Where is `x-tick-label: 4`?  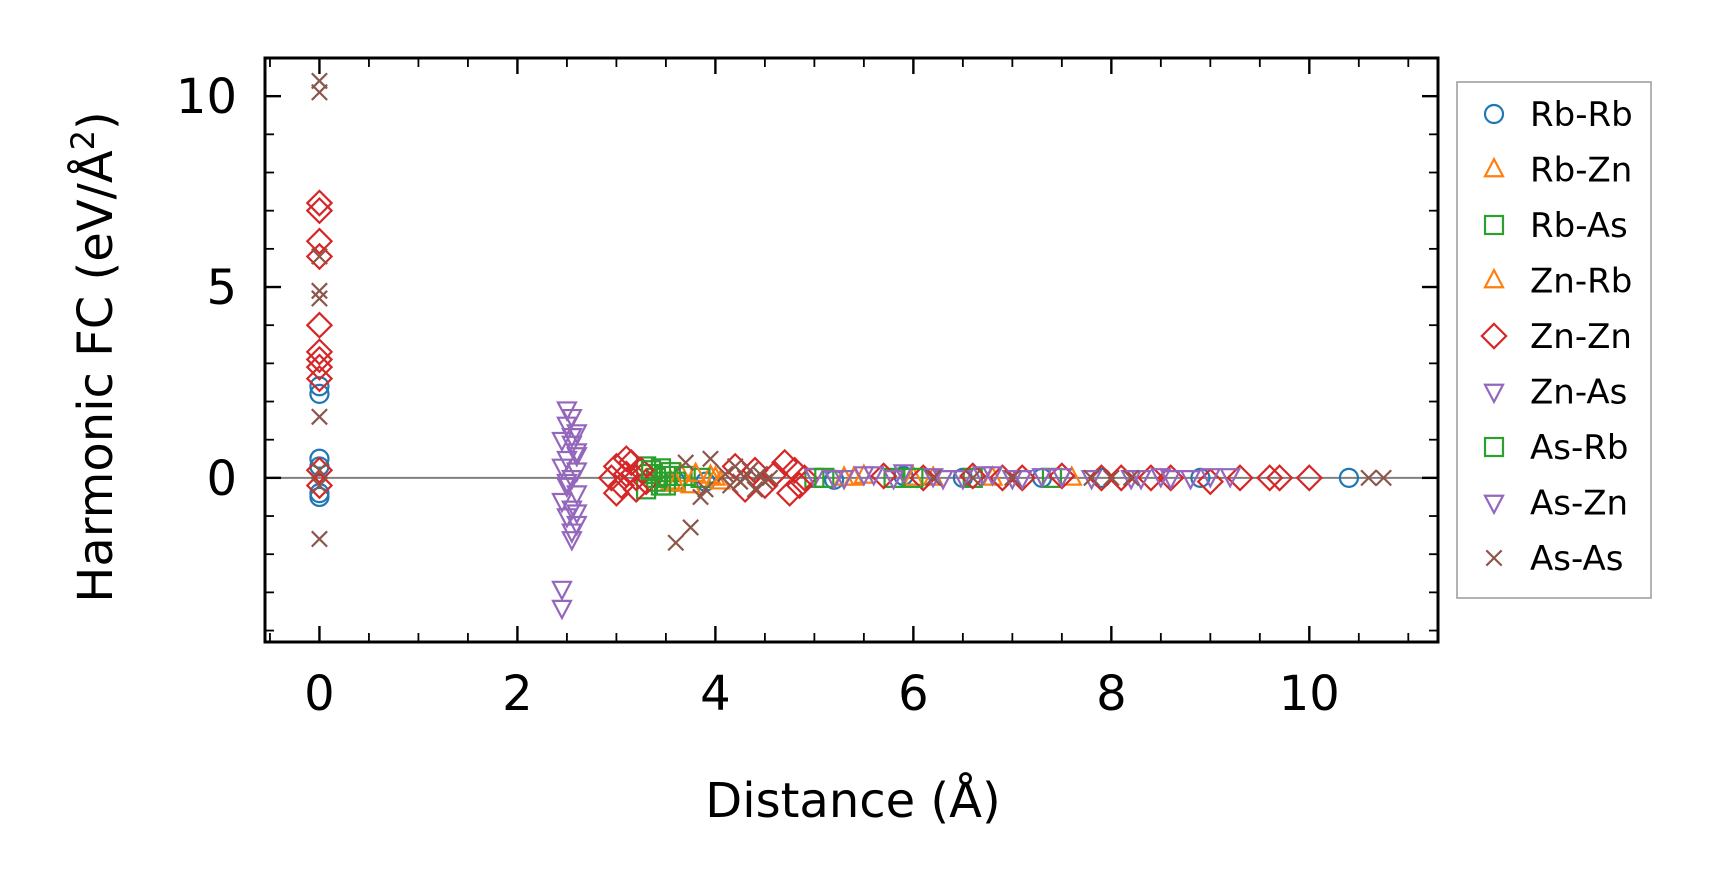
x-tick-label: 4 is located at coordinates (715, 694).